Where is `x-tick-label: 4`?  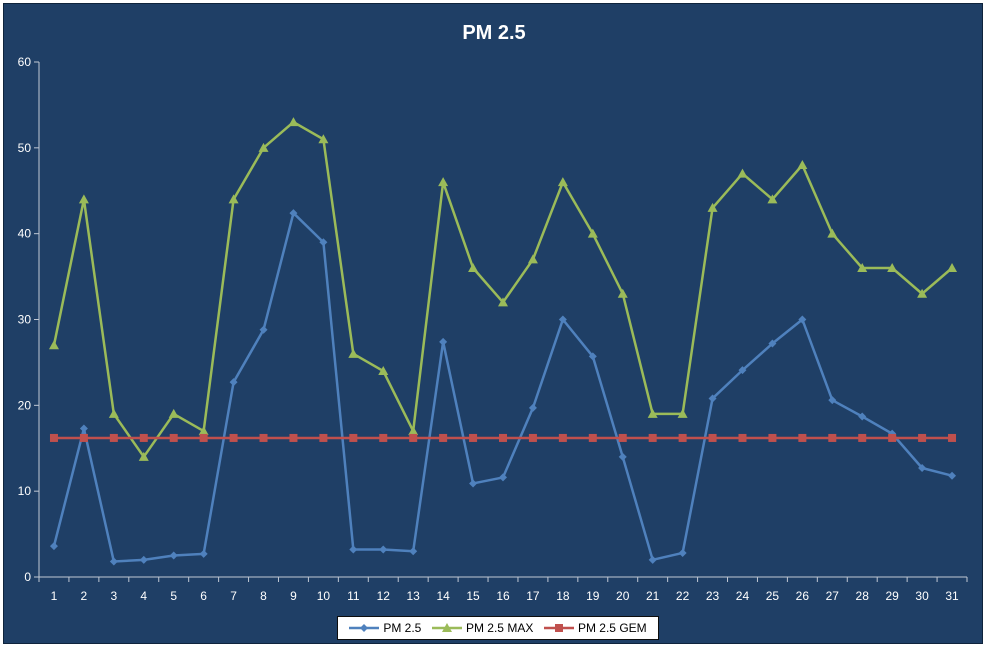 x-tick-label: 4 is located at coordinates (143, 596).